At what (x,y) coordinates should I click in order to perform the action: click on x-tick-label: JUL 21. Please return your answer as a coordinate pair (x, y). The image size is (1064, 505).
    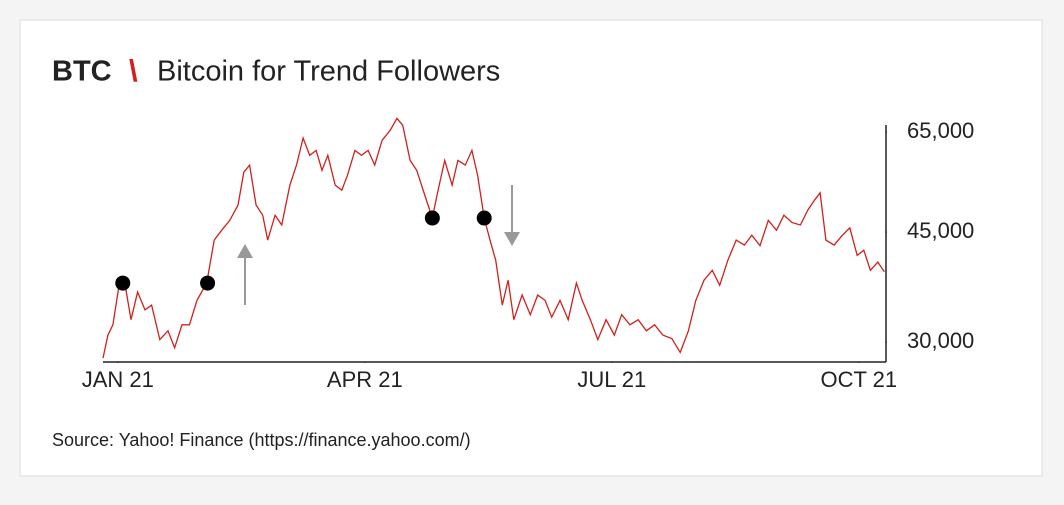
    Looking at the image, I should click on (611, 379).